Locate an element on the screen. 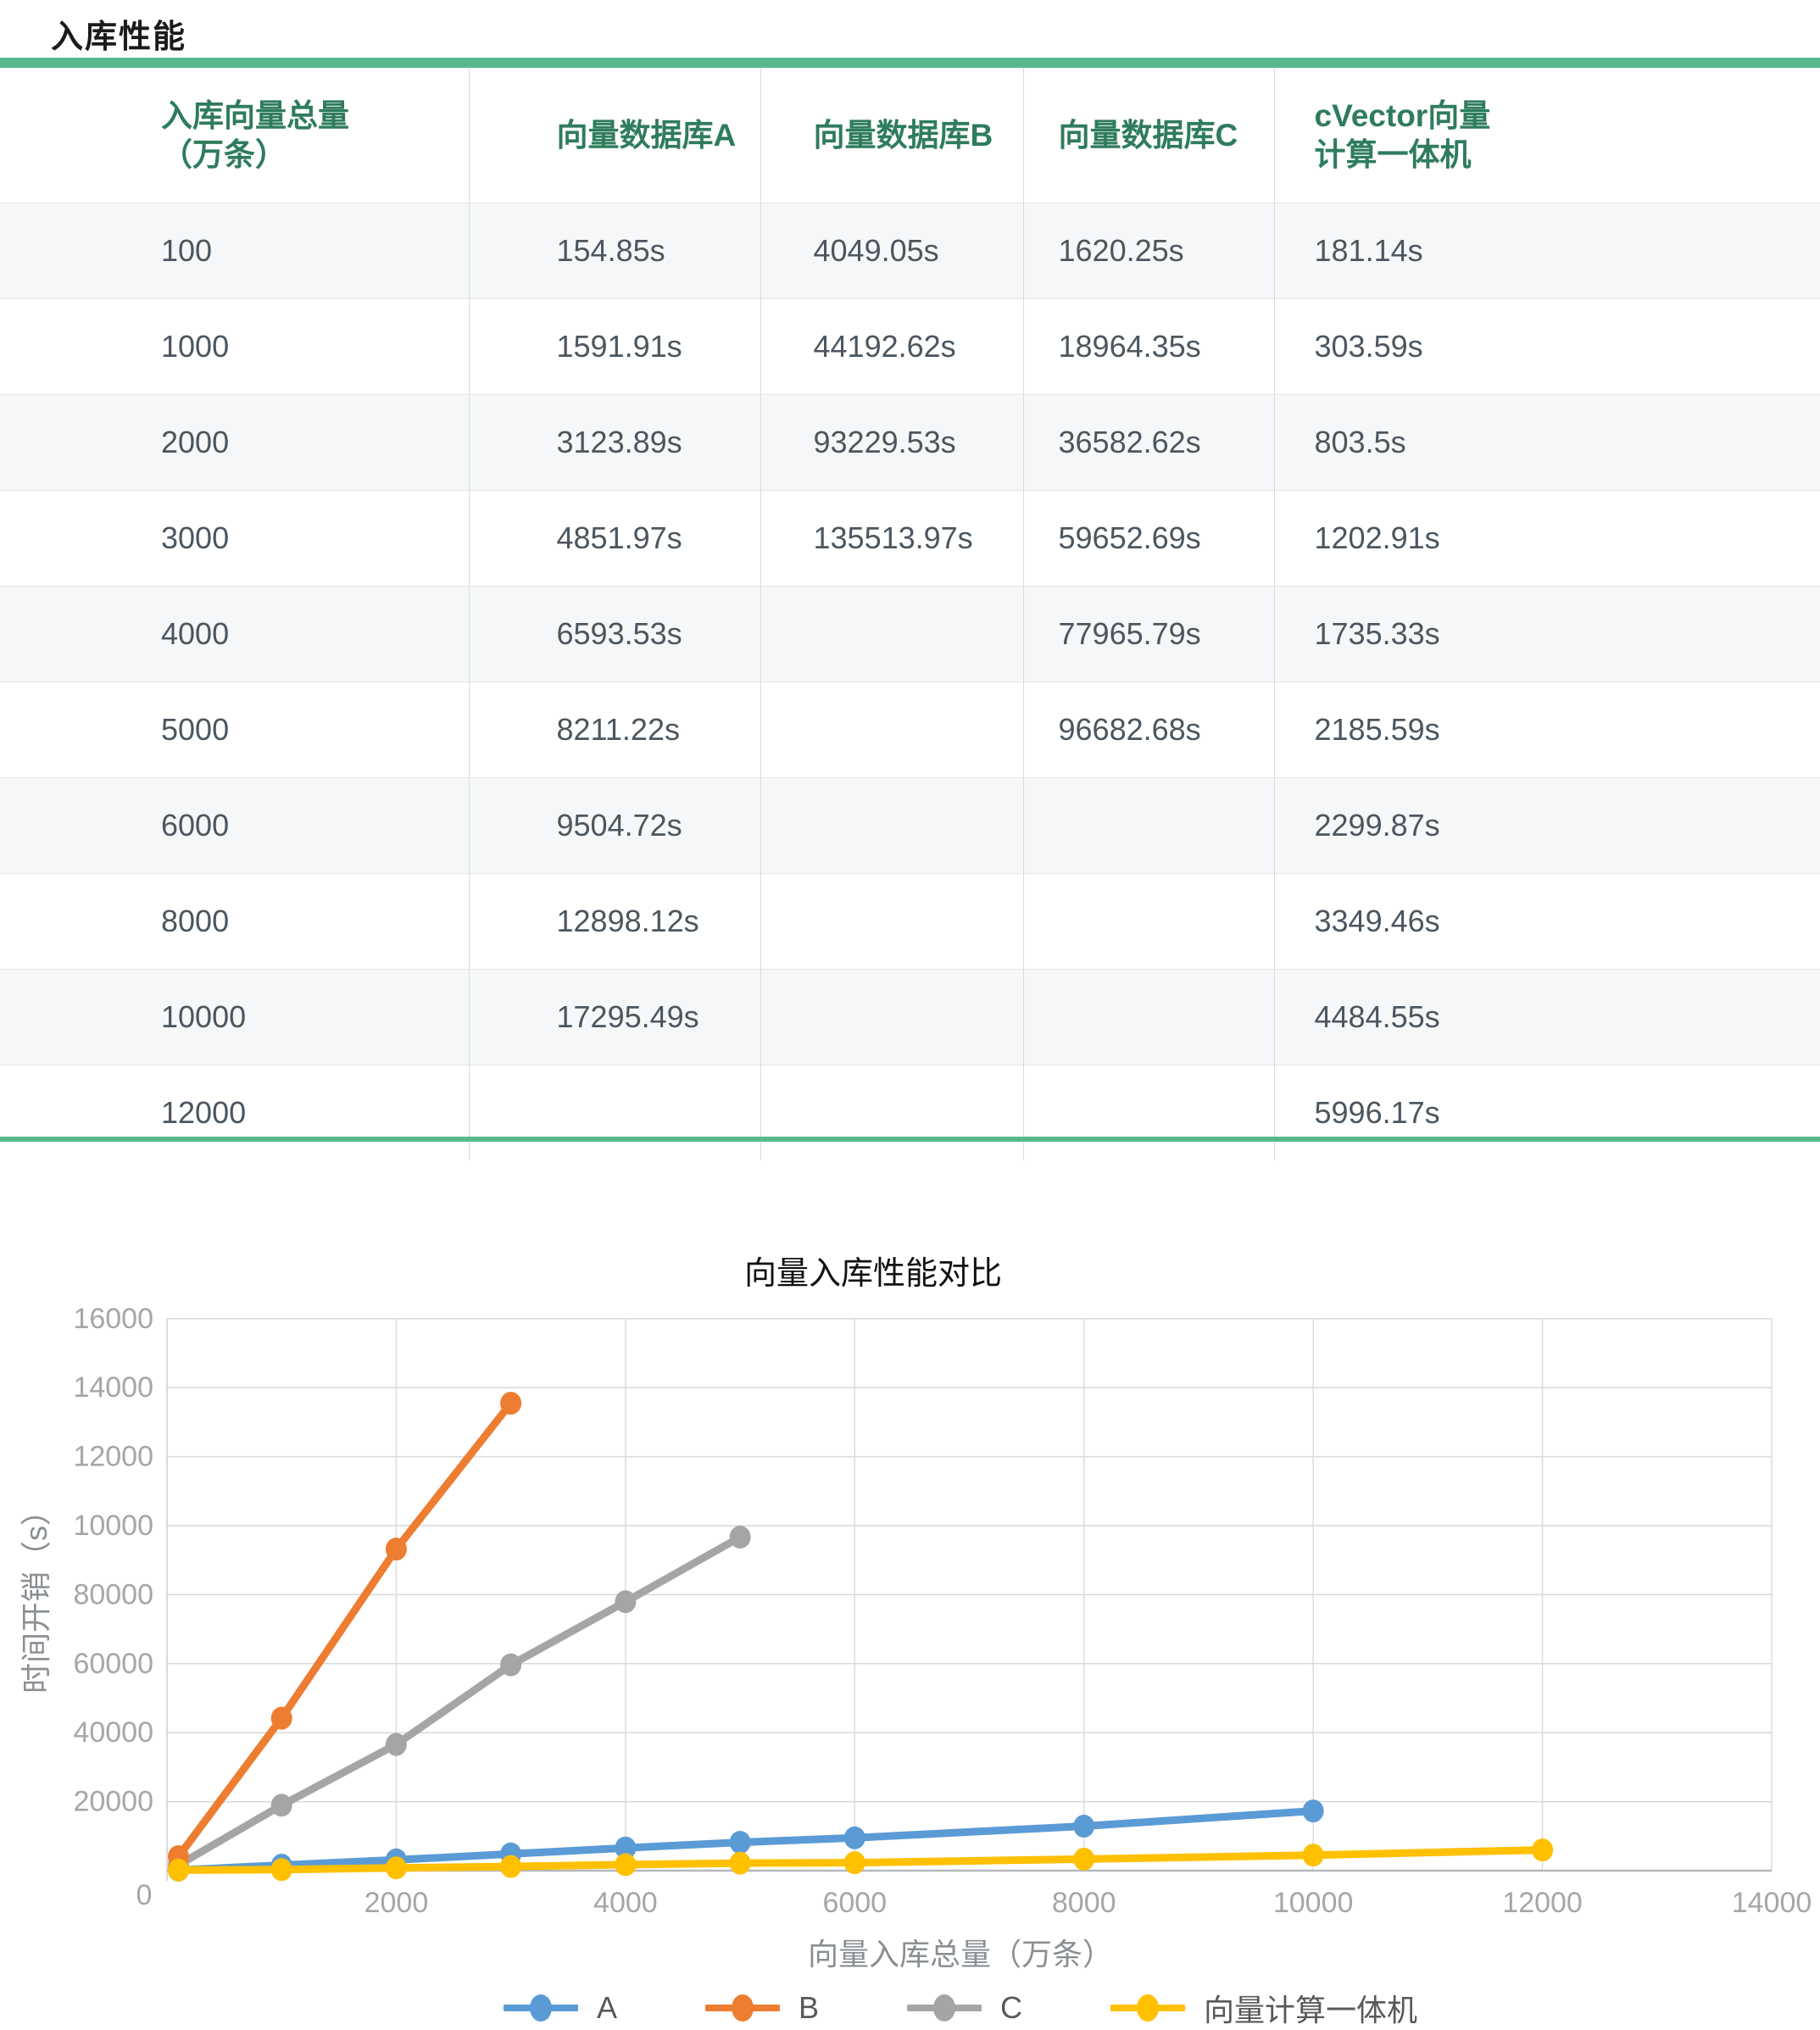  column-header-cvector: cVector向量计算一体机 is located at coordinates (1547, 135).